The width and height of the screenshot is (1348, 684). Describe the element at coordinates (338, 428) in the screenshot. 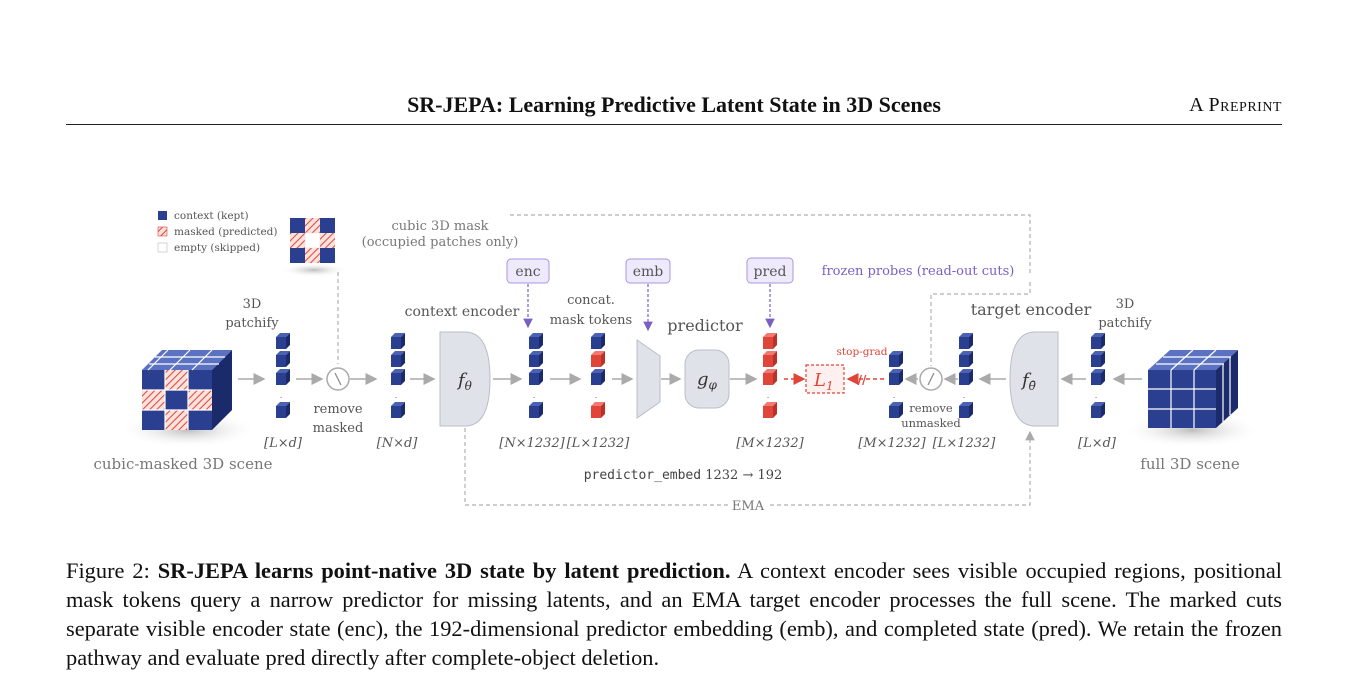

I see `remove-masked-line2: masked` at that location.